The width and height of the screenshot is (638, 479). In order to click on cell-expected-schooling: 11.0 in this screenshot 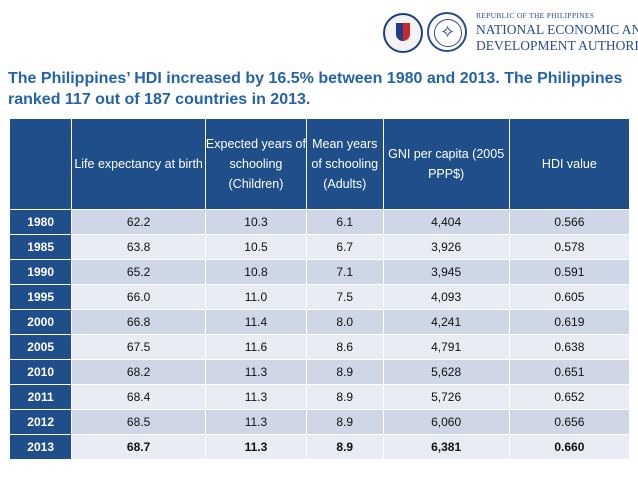, I will do `click(256, 297)`.